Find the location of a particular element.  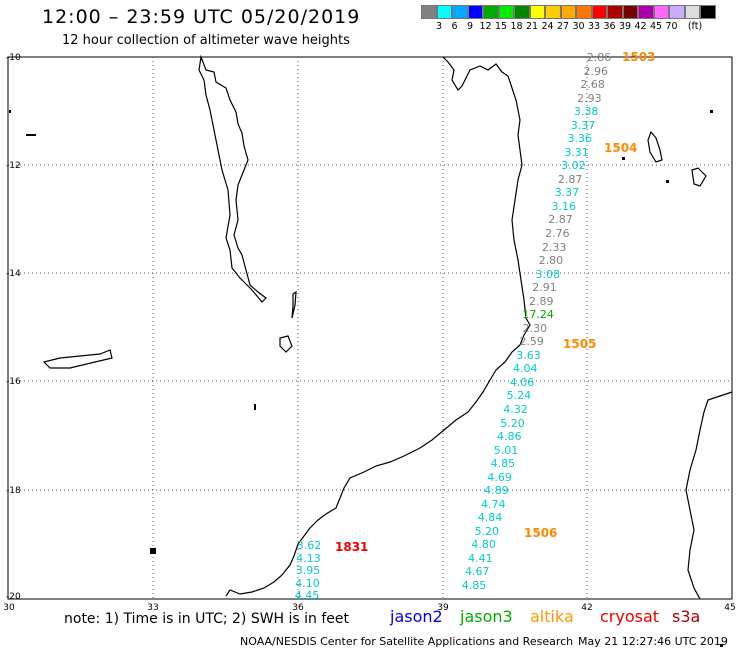

lat-label: -10 is located at coordinates (13, 58).